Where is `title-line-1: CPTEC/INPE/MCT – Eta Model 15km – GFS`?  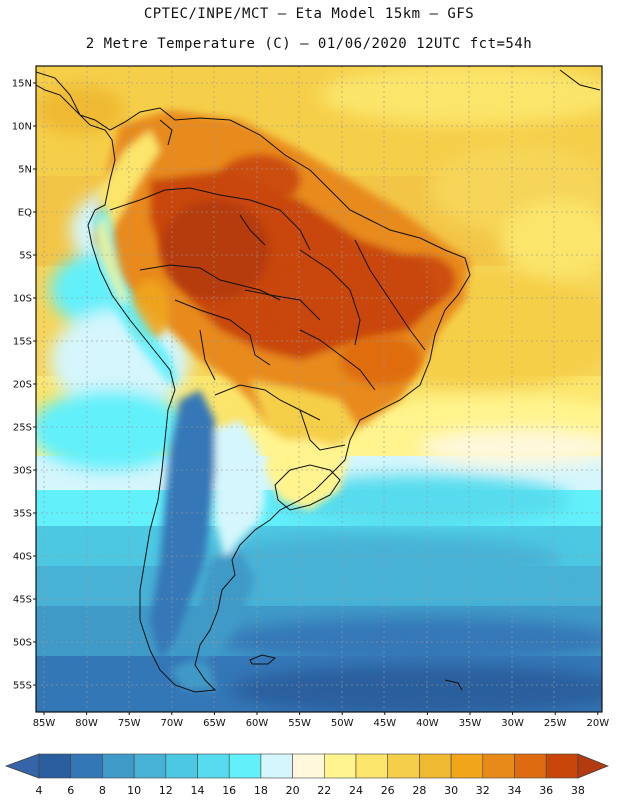
title-line-1: CPTEC/INPE/MCT – Eta Model 15km – GFS is located at coordinates (309, 14).